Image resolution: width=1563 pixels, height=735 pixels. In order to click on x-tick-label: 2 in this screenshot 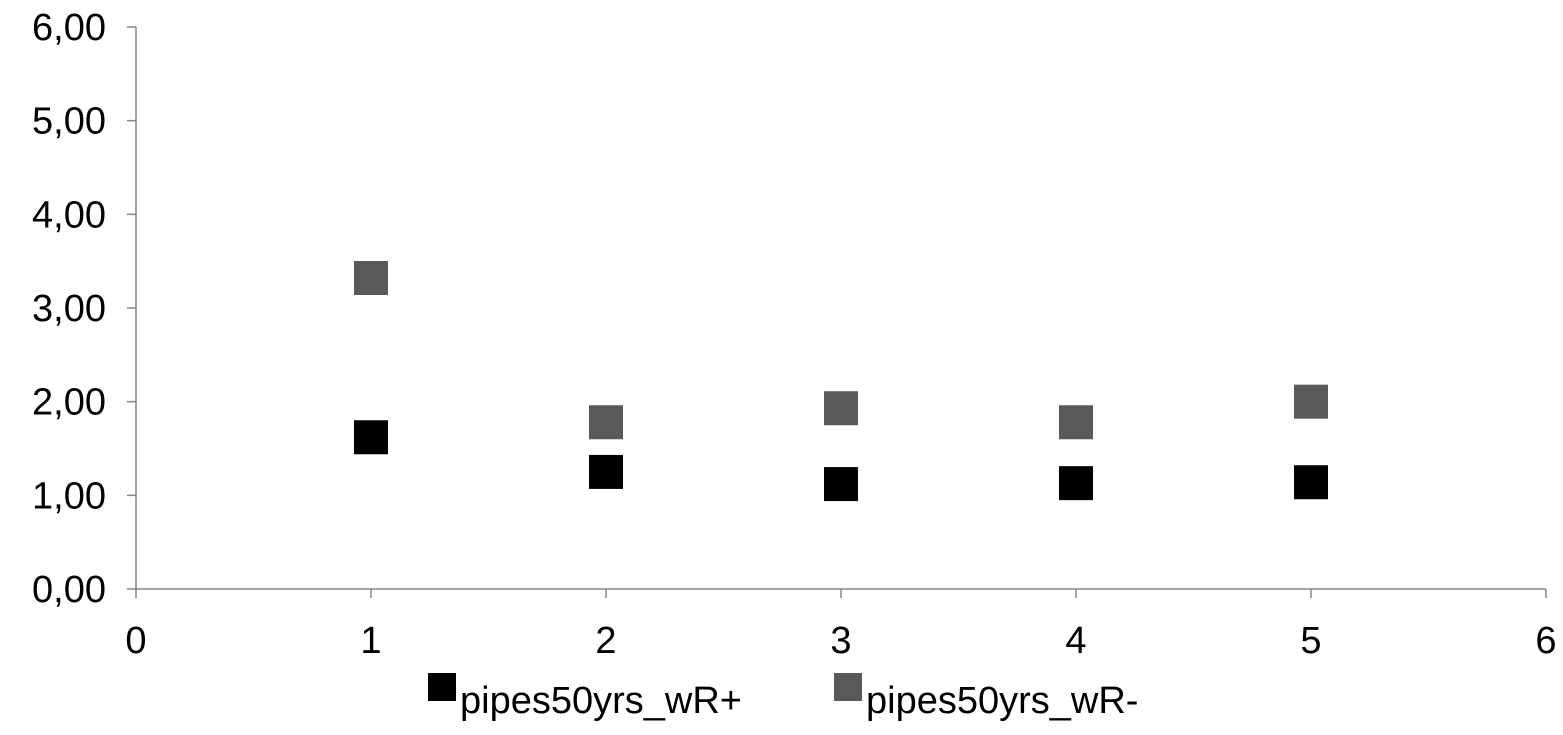, I will do `click(605, 641)`.